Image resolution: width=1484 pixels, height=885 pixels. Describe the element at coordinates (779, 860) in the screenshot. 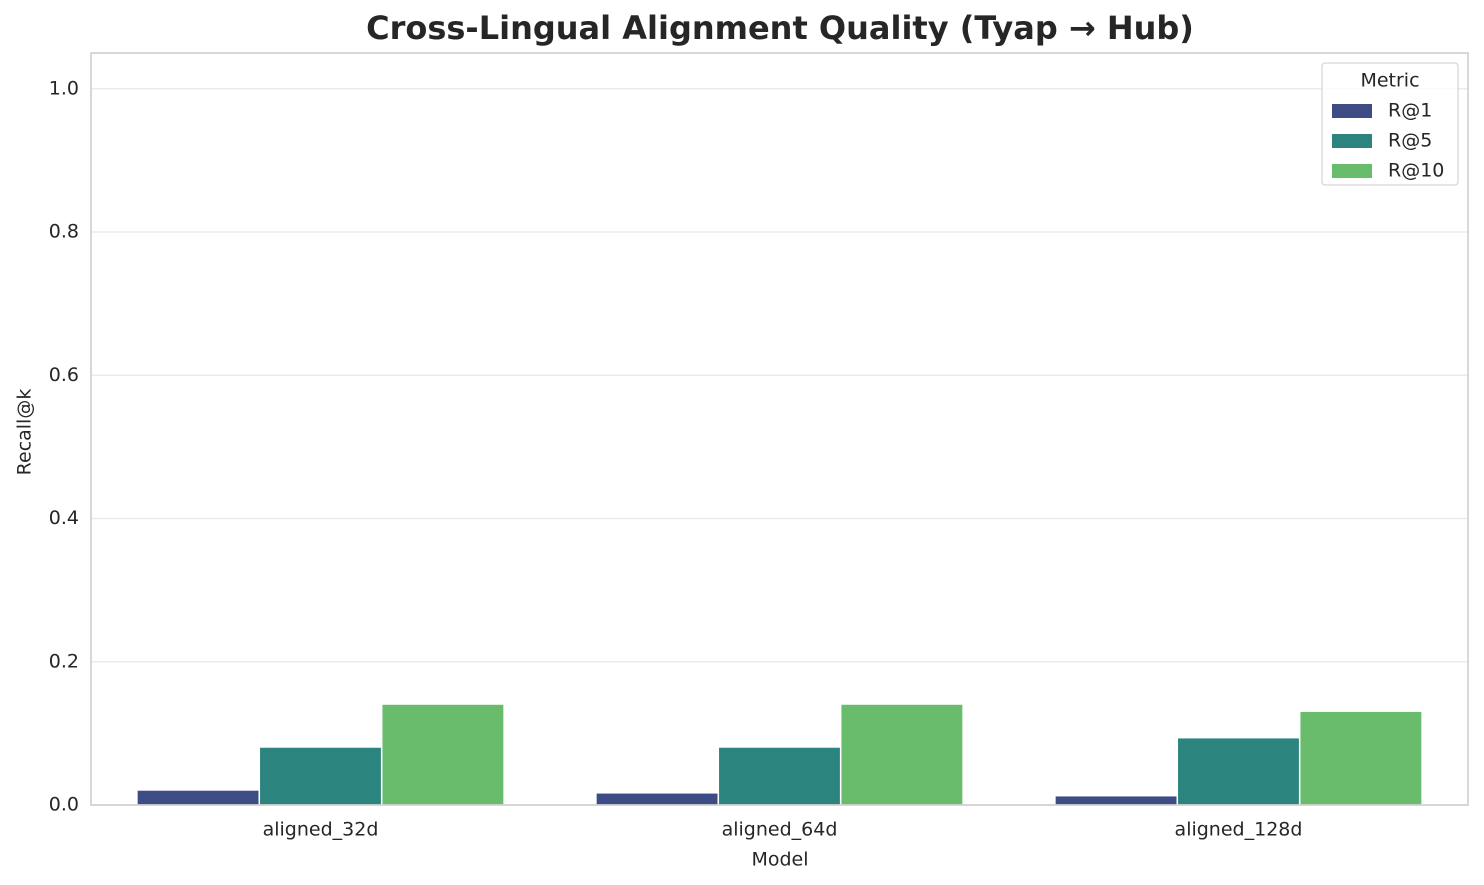

I see `x-axis-label: Model` at that location.